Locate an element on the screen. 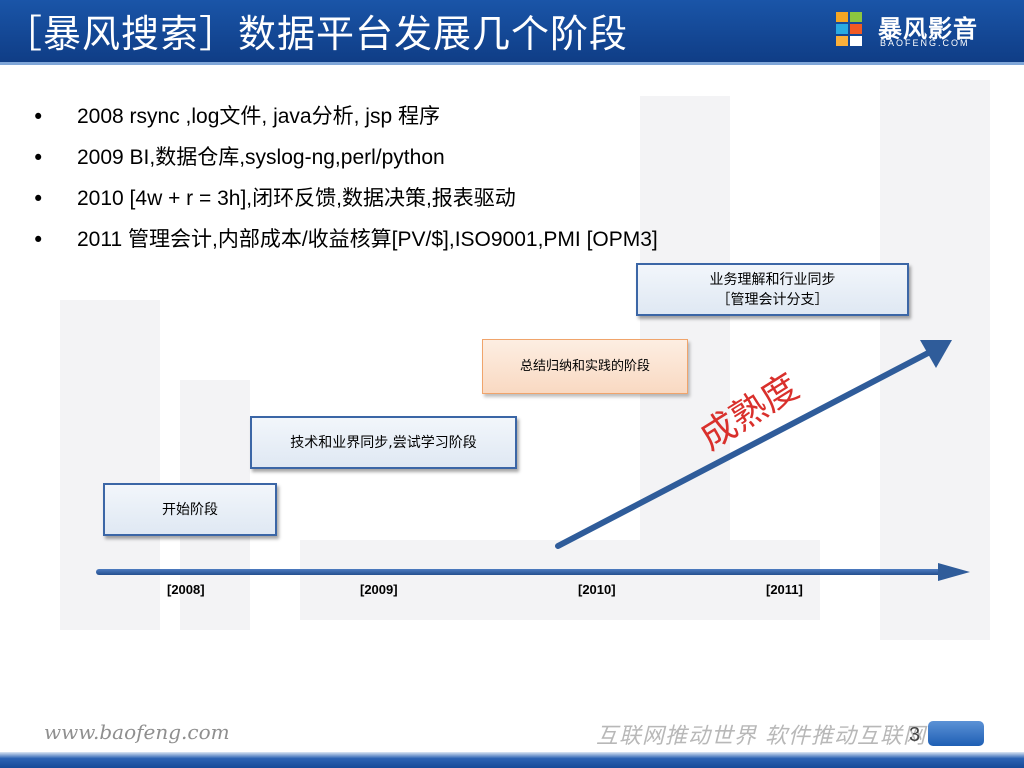 The width and height of the screenshot is (1024, 768). timeline-arrow is located at coordinates (533, 572).